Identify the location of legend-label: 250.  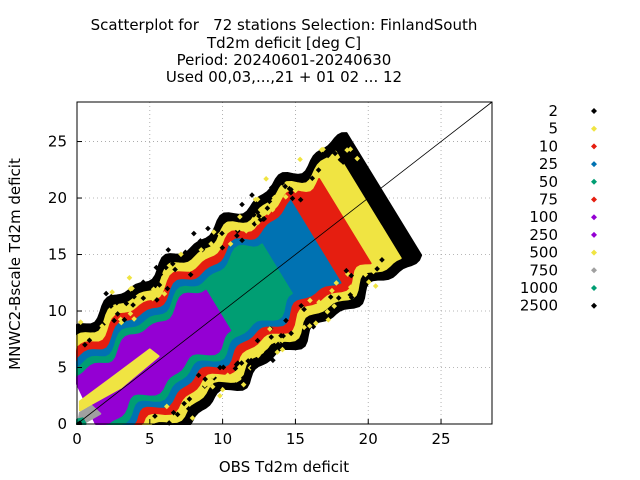
(543, 235).